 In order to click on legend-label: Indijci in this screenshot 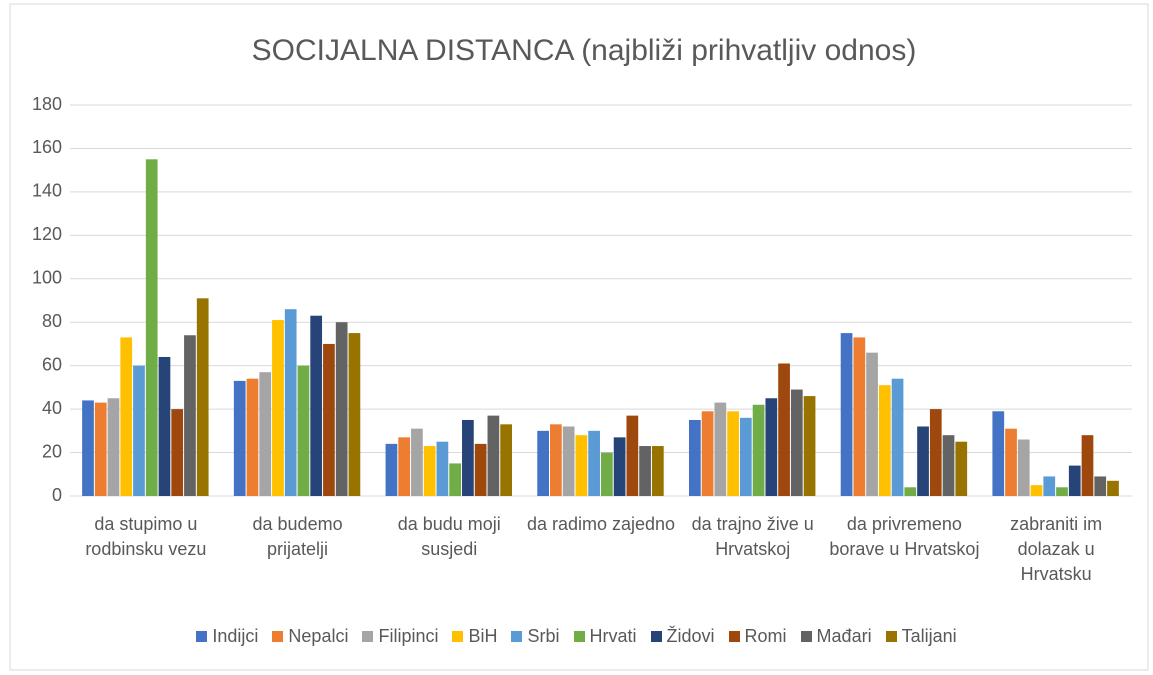, I will do `click(235, 636)`.